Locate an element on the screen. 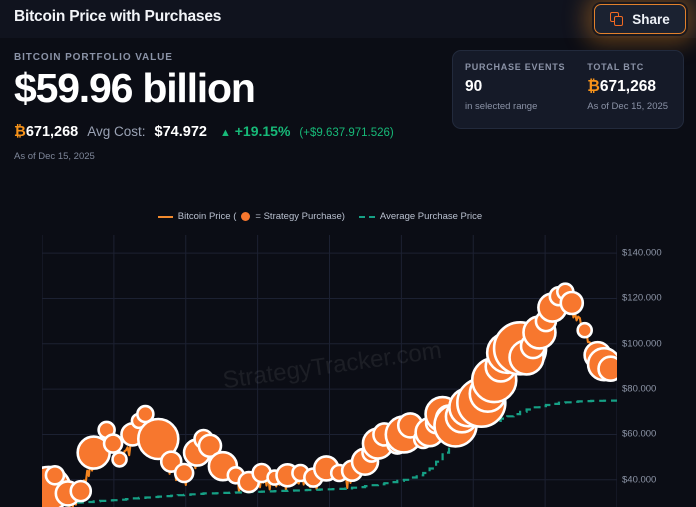  y-axis-tick-label: $40.000 is located at coordinates (639, 480).